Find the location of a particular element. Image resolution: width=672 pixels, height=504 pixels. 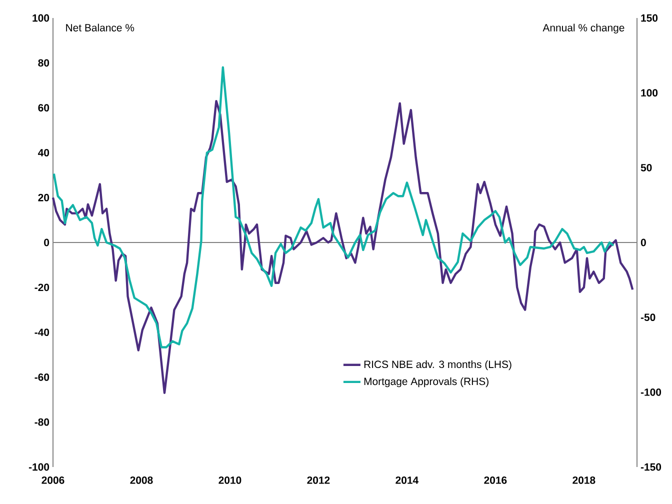

y-tick-label: 60 is located at coordinates (44, 108).